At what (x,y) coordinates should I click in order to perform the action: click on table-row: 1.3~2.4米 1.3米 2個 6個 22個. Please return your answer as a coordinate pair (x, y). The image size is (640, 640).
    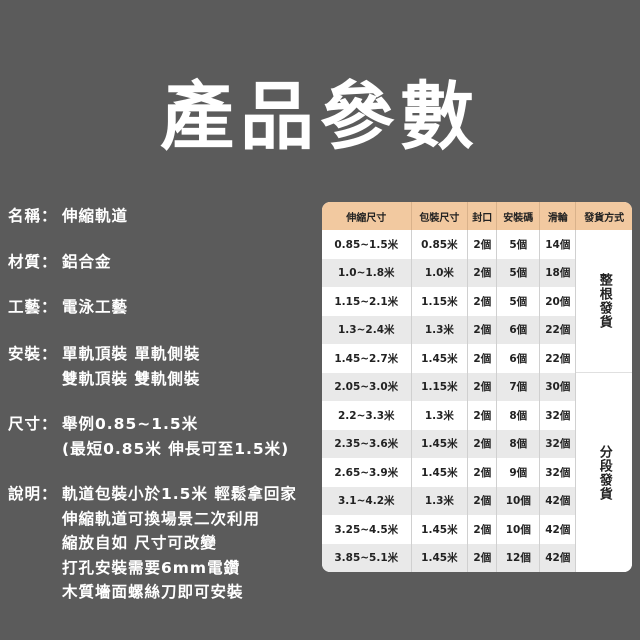
    Looking at the image, I should click on (477, 329).